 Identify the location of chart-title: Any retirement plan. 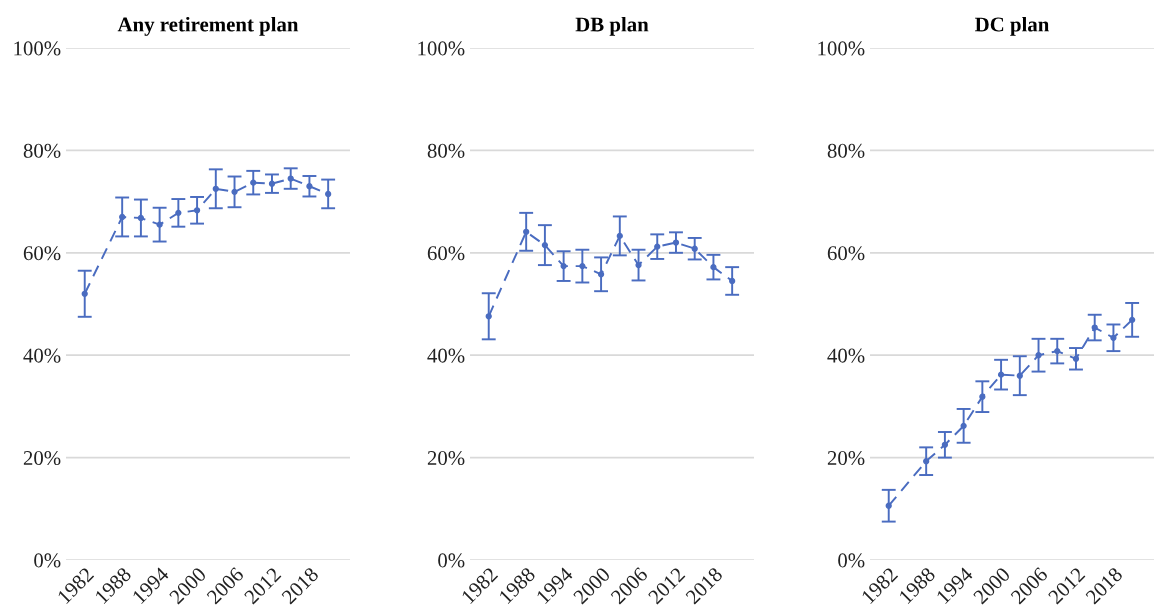
(208, 26).